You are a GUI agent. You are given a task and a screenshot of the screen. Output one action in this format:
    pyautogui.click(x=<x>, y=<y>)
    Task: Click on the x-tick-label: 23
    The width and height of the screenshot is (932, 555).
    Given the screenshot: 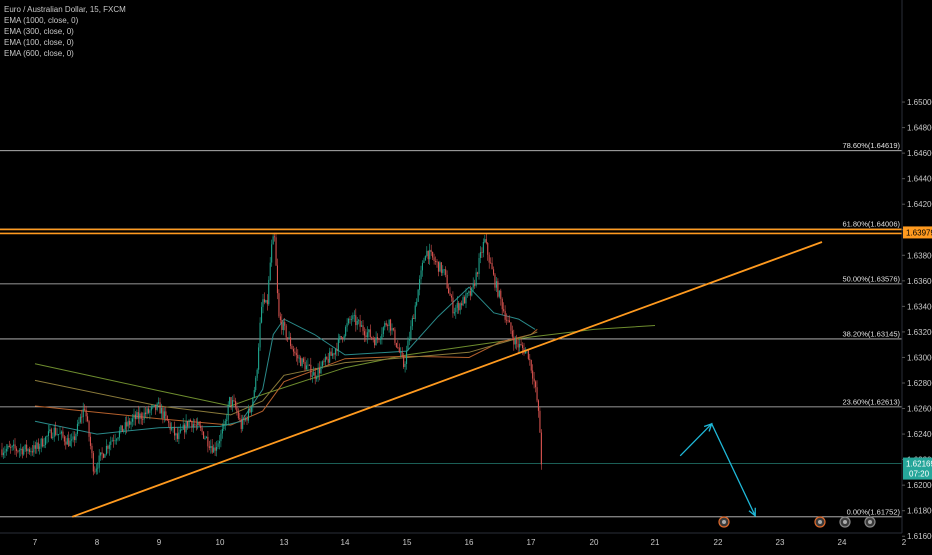 What is the action you would take?
    pyautogui.click(x=780, y=542)
    